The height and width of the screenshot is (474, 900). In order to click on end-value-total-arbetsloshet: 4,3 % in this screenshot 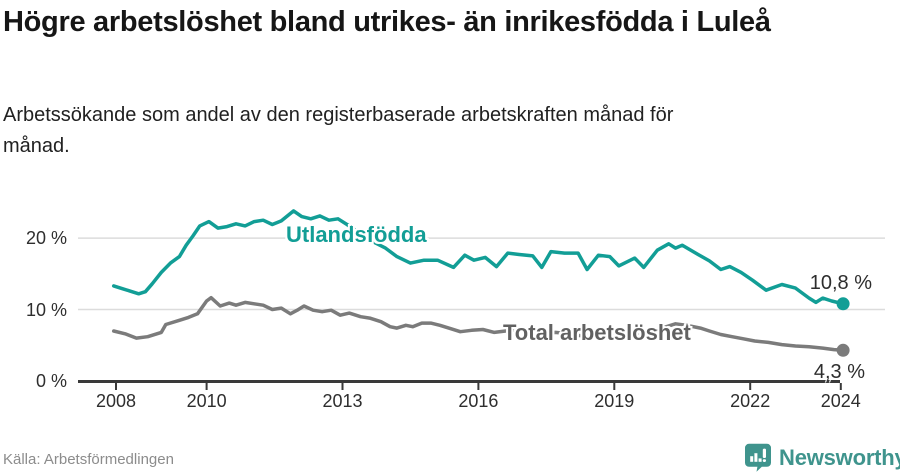, I will do `click(839, 372)`.